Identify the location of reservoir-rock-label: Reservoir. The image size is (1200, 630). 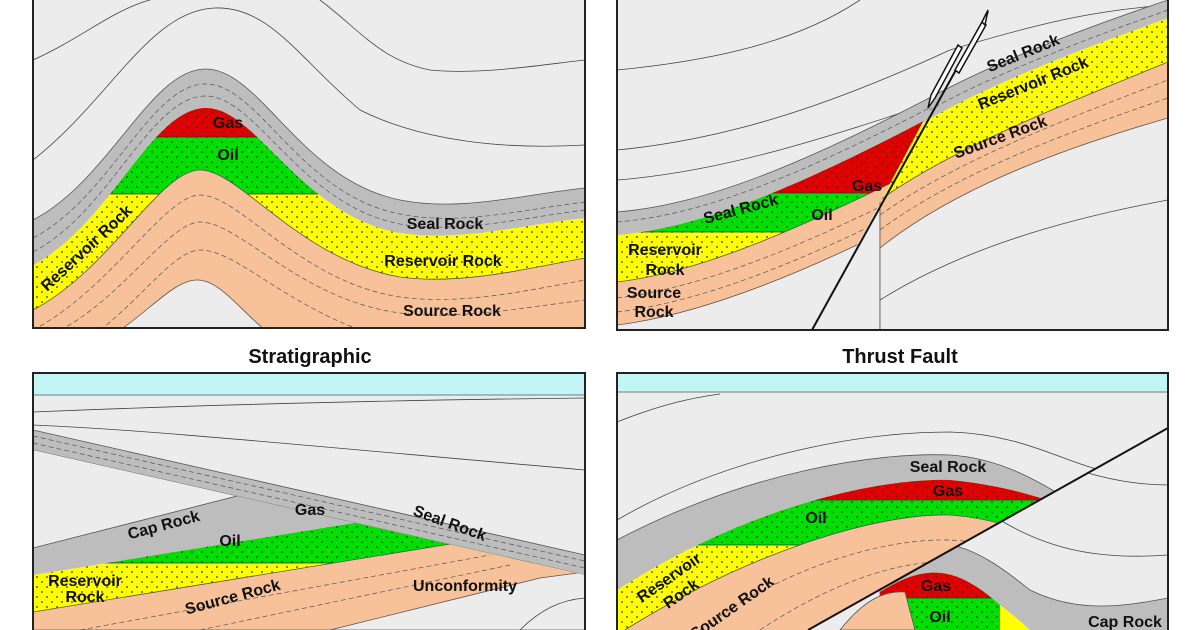
(85, 581).